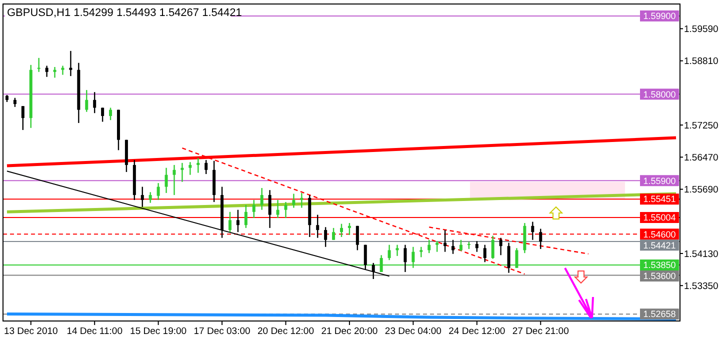 The height and width of the screenshot is (338, 719). What do you see at coordinates (701, 190) in the screenshot?
I see `y-tick-label: 1.55690` at bounding box center [701, 190].